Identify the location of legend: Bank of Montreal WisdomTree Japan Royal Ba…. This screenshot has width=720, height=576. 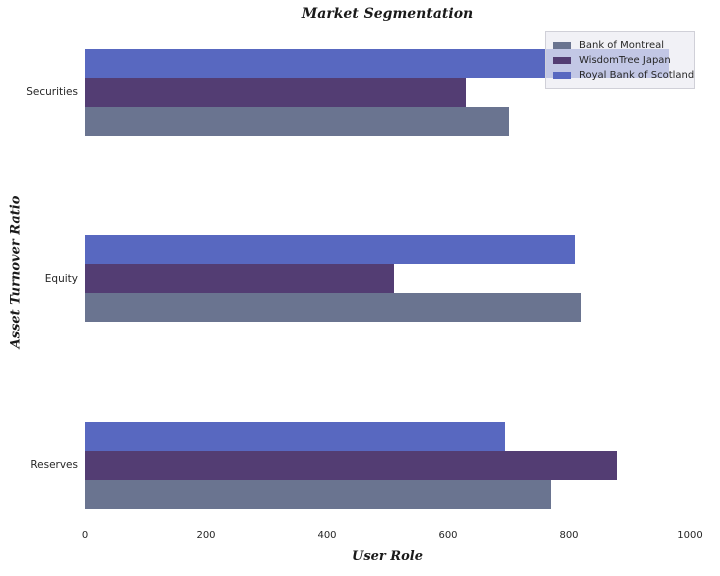
(620, 60).